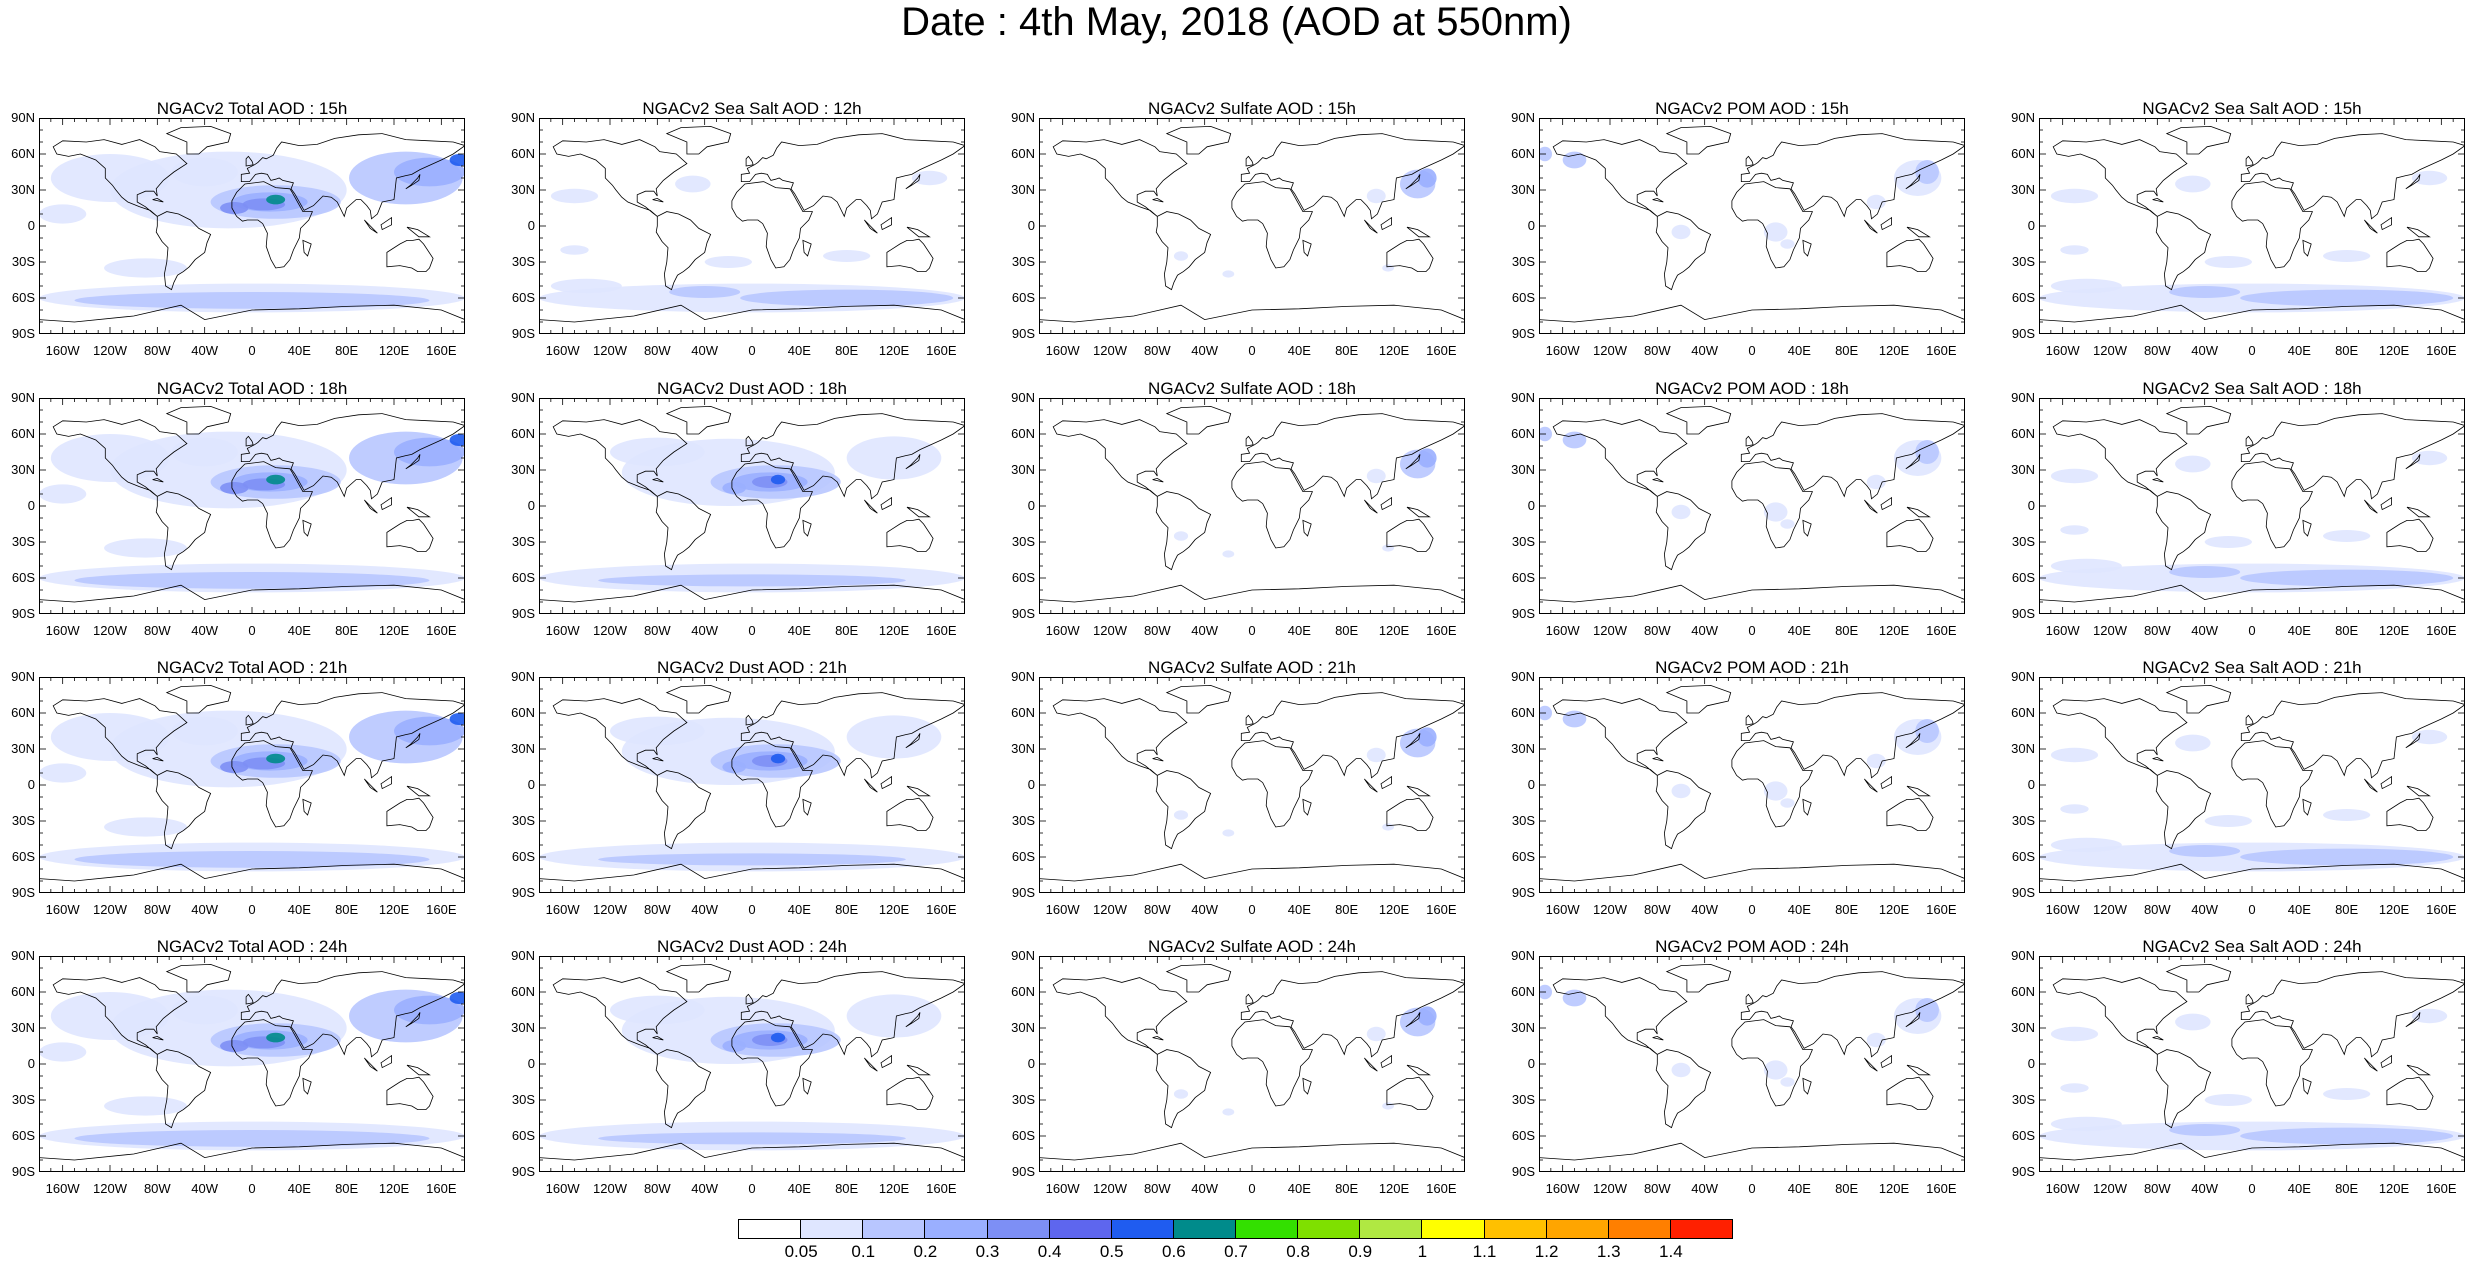  Describe the element at coordinates (1422, 1251) in the screenshot. I see `colorbar-tick-label: 1` at that location.